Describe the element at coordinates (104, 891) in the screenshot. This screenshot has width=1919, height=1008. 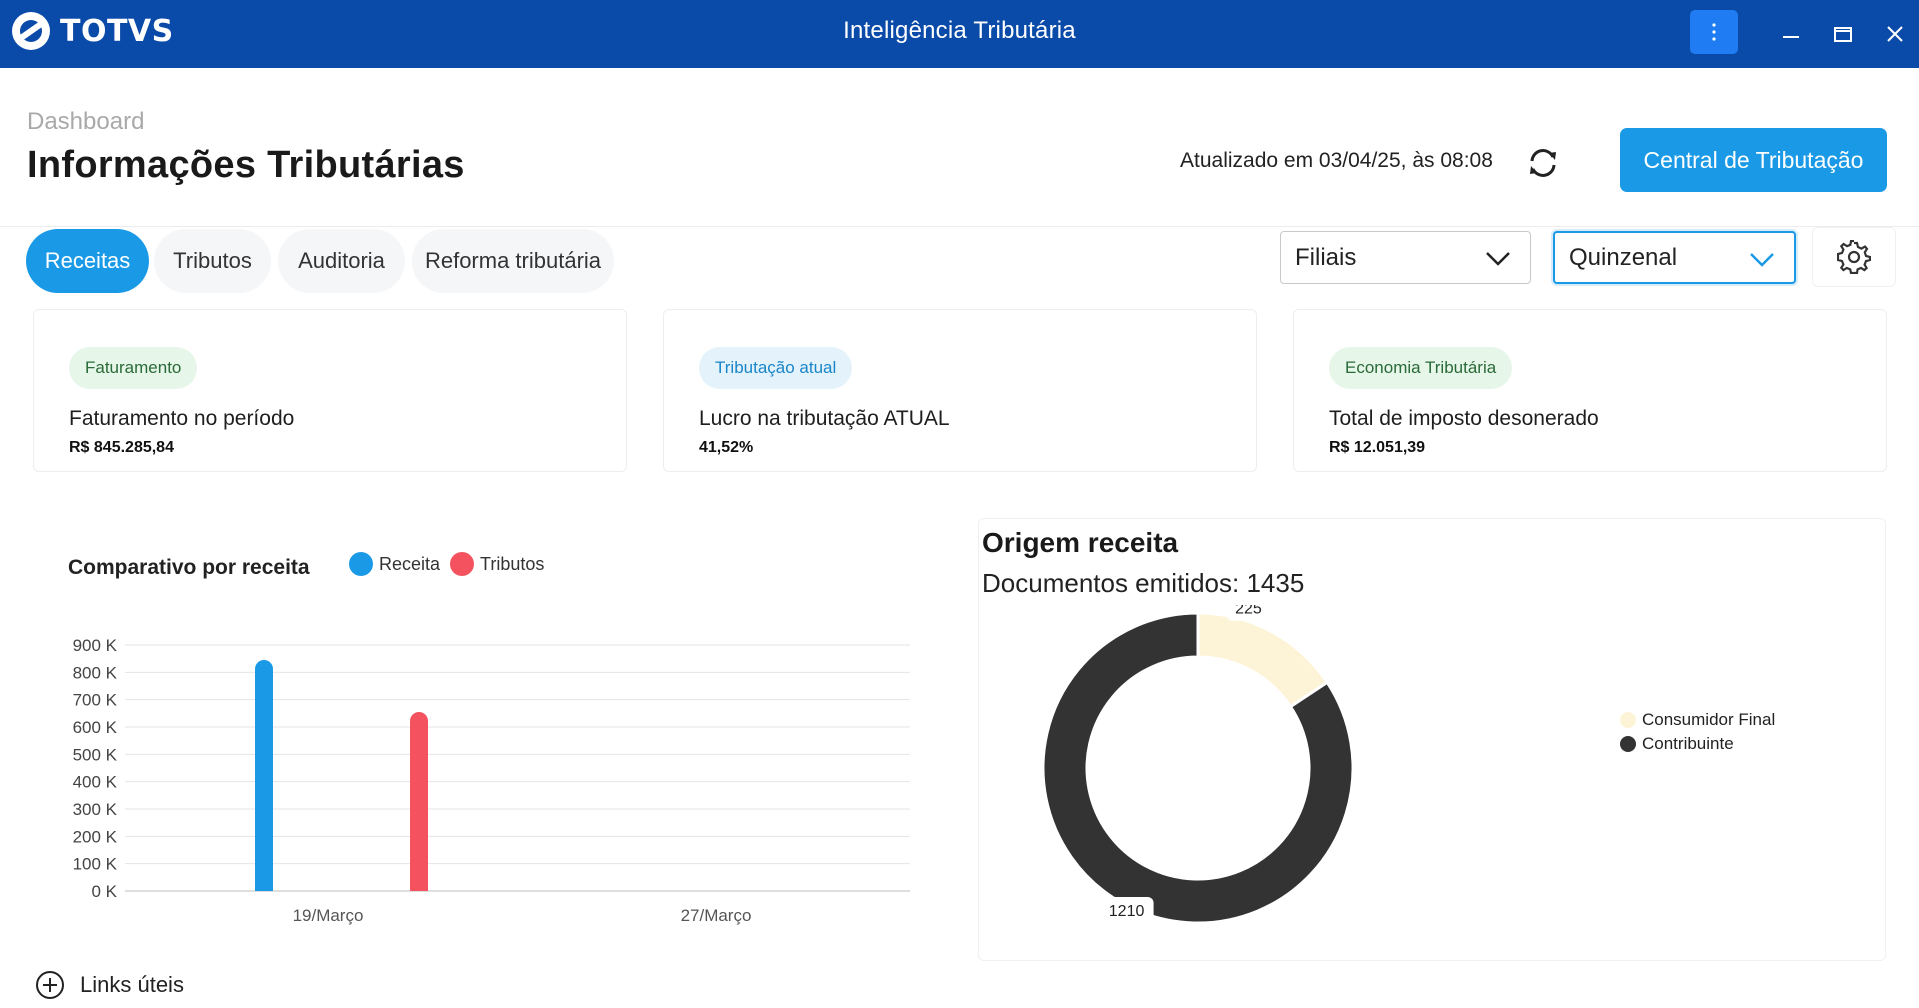
I see `y-tick-label: 0 K` at that location.